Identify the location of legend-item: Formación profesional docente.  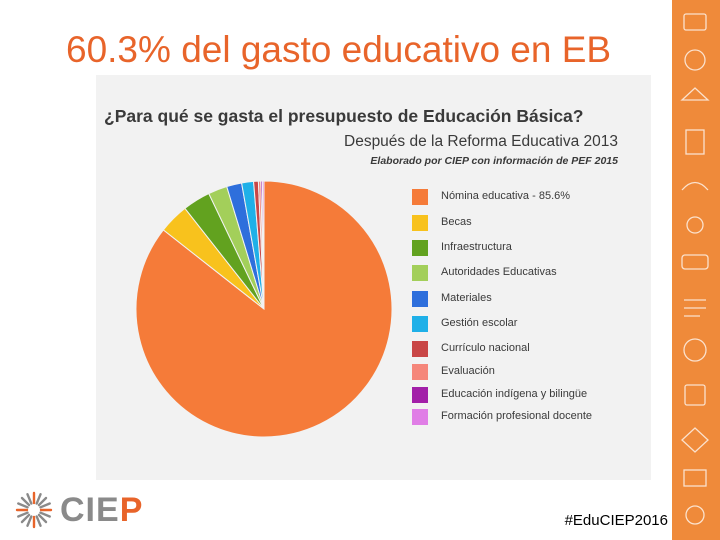
(532, 417).